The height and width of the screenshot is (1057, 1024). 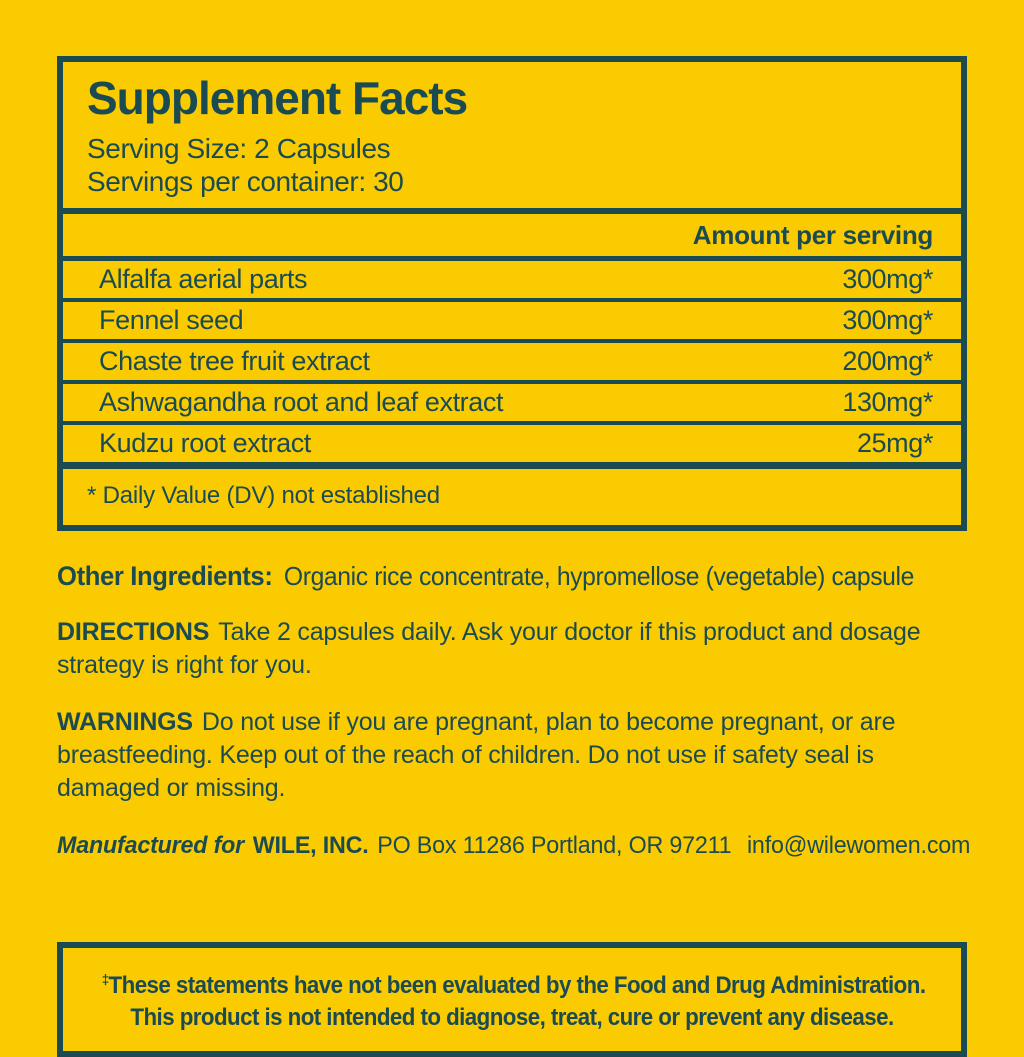 What do you see at coordinates (203, 279) in the screenshot?
I see `ingredient-name: Alfalfa aerial parts` at bounding box center [203, 279].